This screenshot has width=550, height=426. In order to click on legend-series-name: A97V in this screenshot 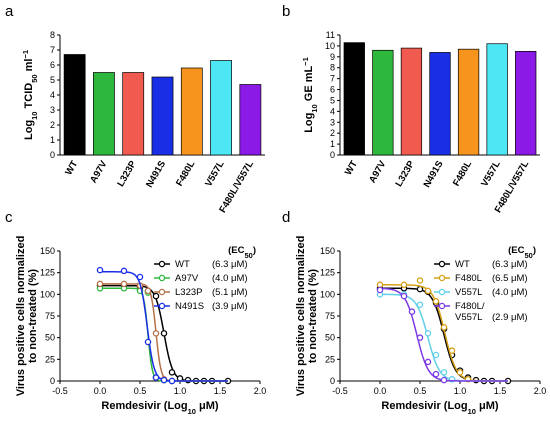, I will do `click(187, 278)`.